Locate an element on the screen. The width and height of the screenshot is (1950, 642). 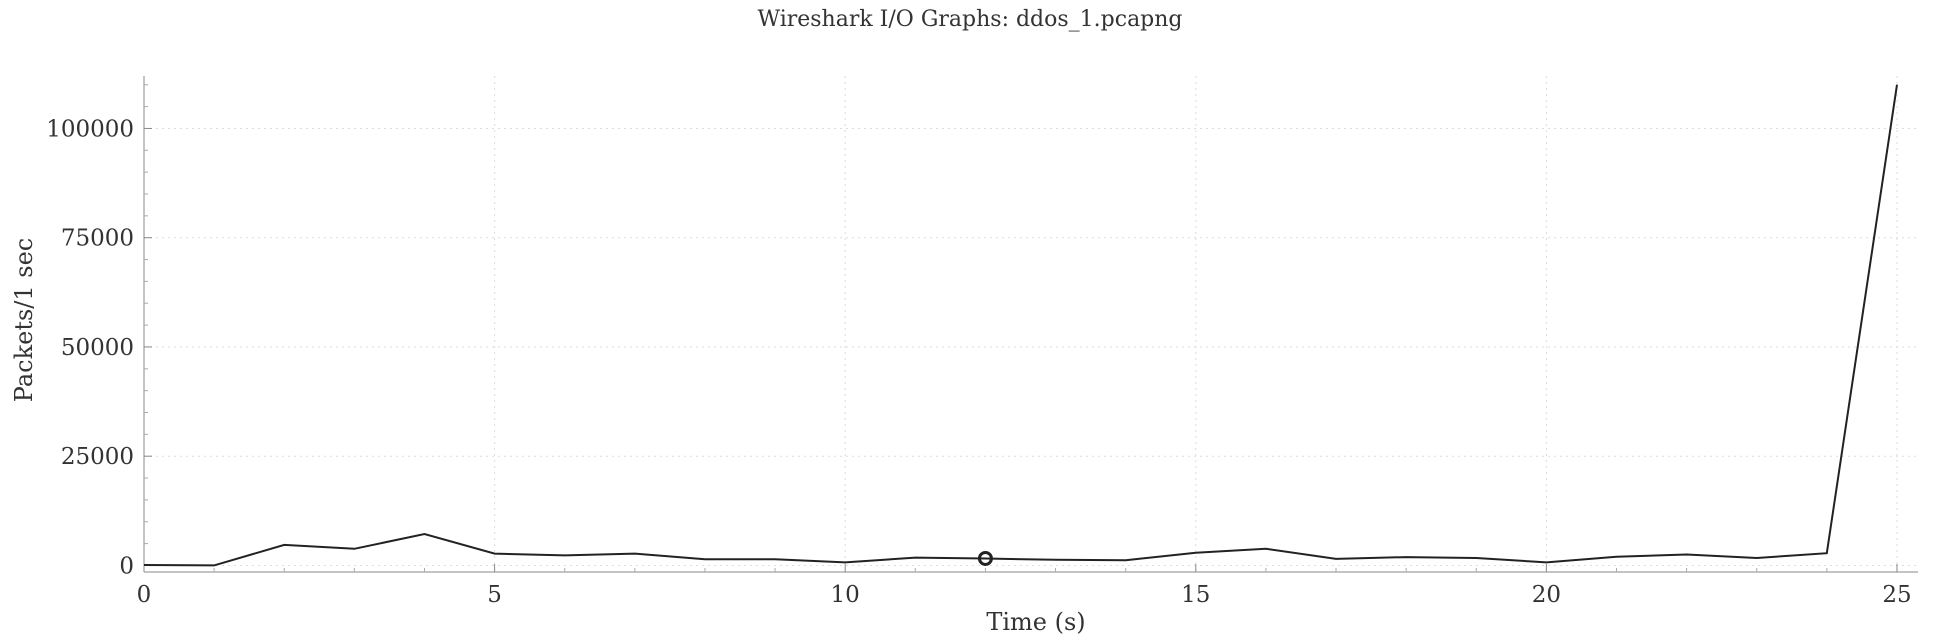
x-tick-label: 0 is located at coordinates (144, 595).